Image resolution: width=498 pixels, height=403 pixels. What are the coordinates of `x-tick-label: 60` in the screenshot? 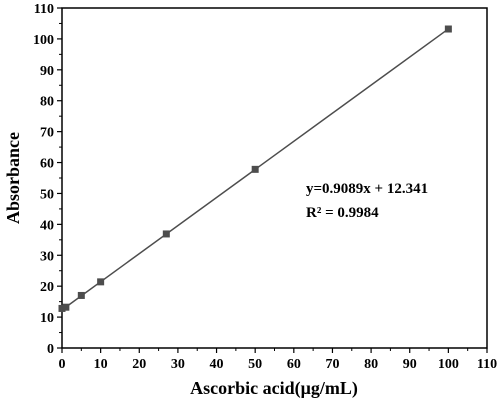 It's located at (294, 364).